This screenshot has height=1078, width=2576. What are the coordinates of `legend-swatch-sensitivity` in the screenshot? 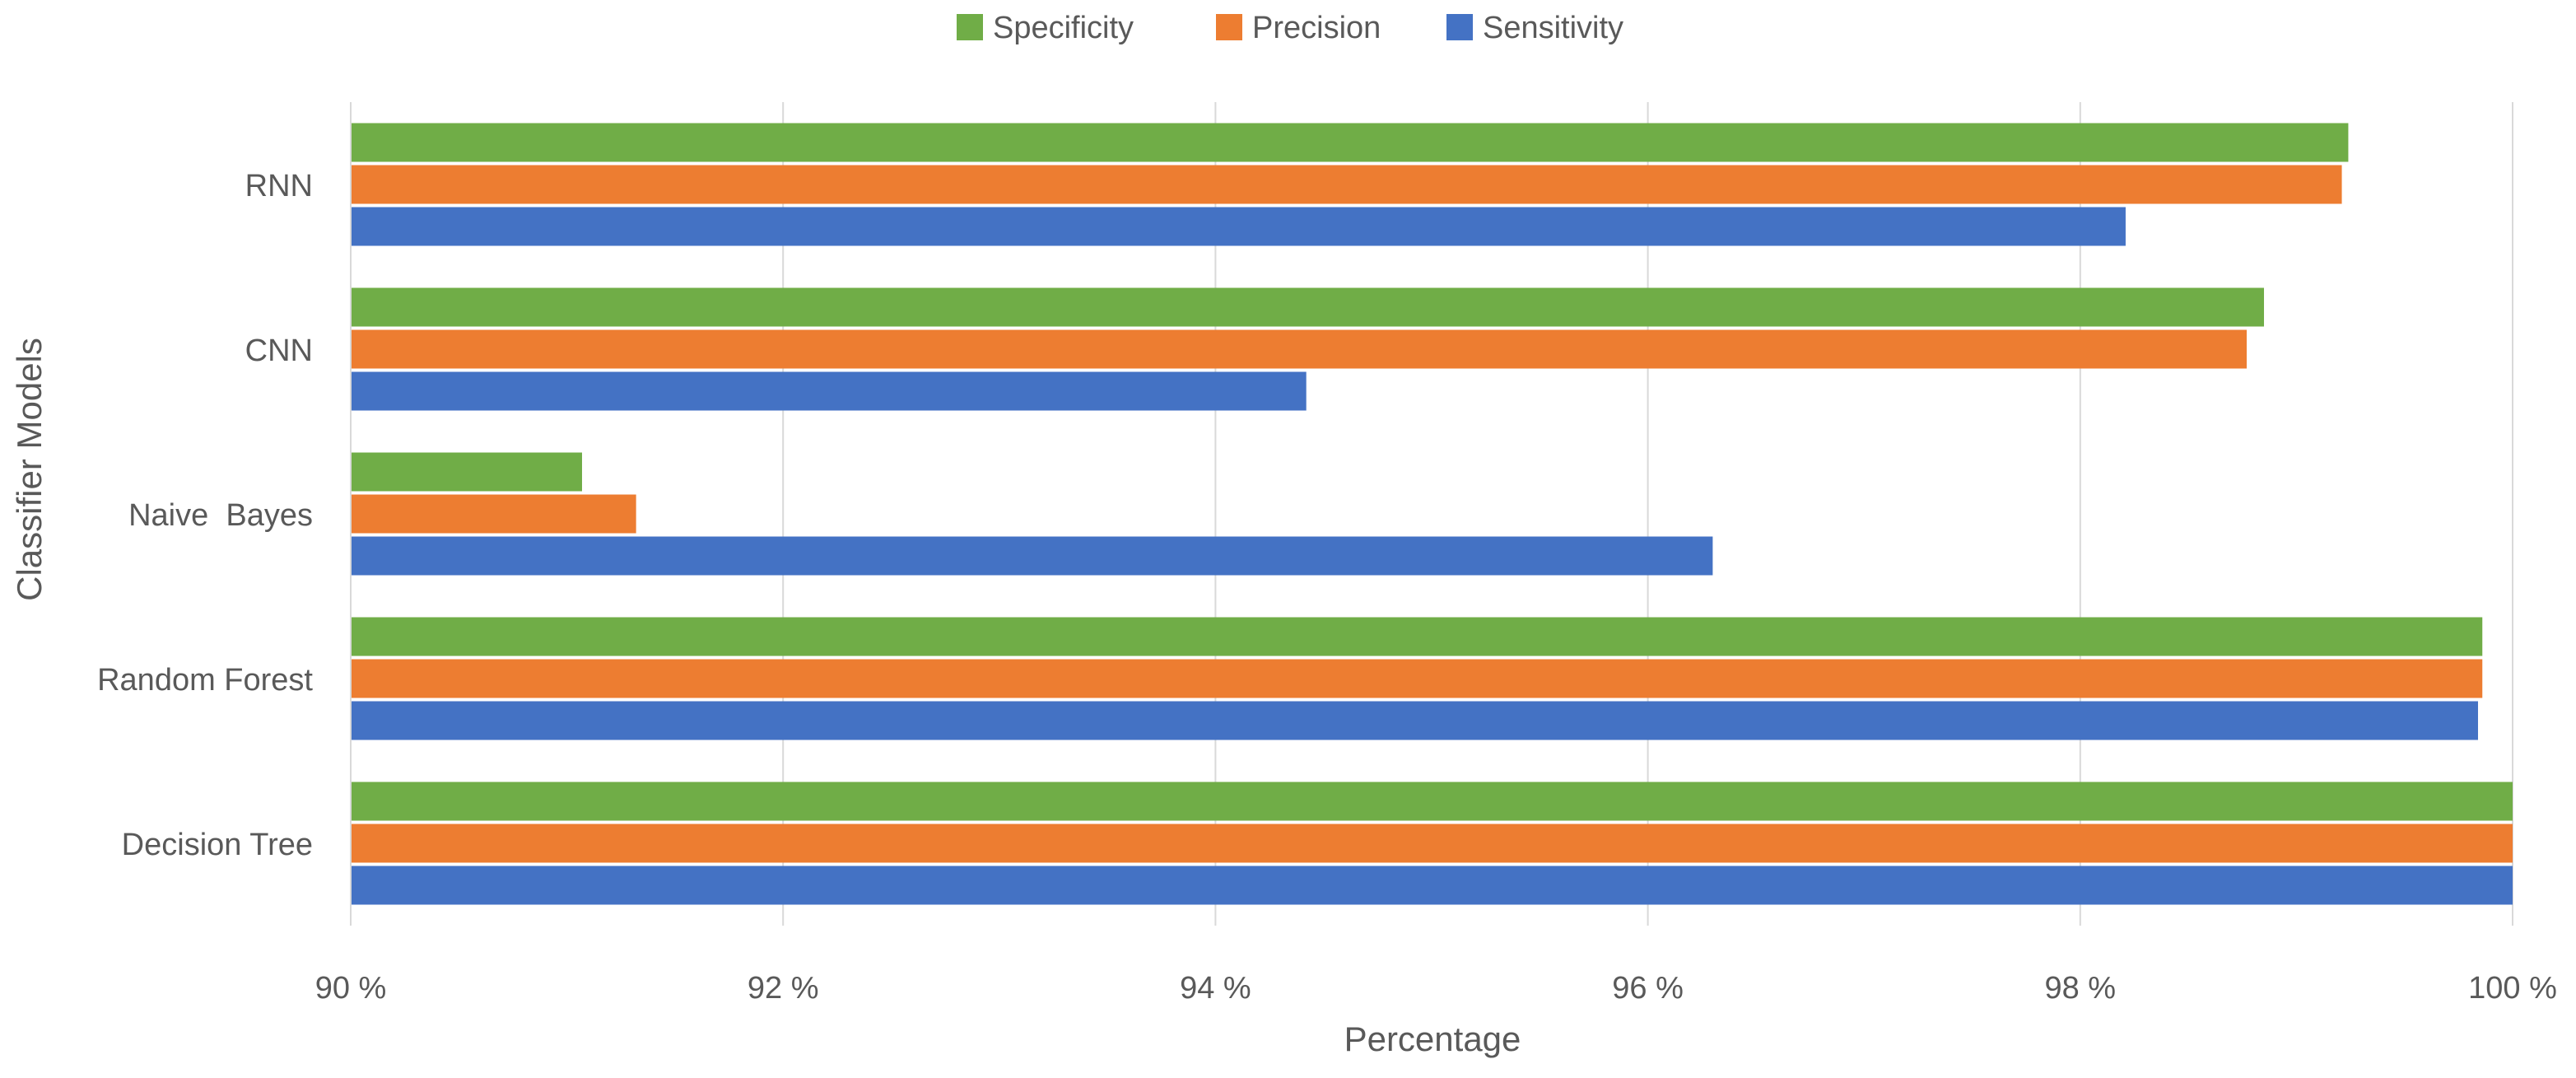 It's located at (1459, 27).